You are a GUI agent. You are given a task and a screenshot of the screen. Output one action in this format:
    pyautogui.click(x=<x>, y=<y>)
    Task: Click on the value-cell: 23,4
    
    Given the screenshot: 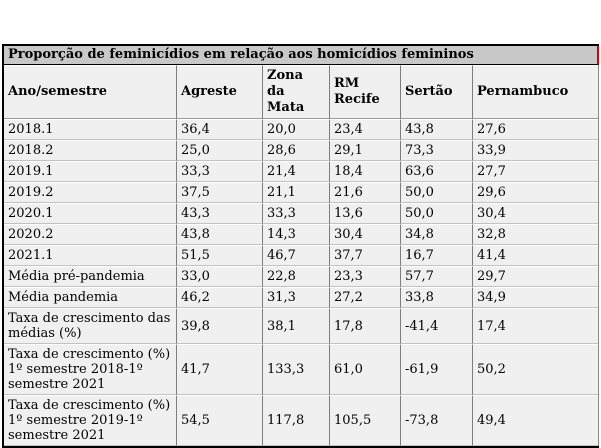 What is the action you would take?
    pyautogui.click(x=364, y=129)
    